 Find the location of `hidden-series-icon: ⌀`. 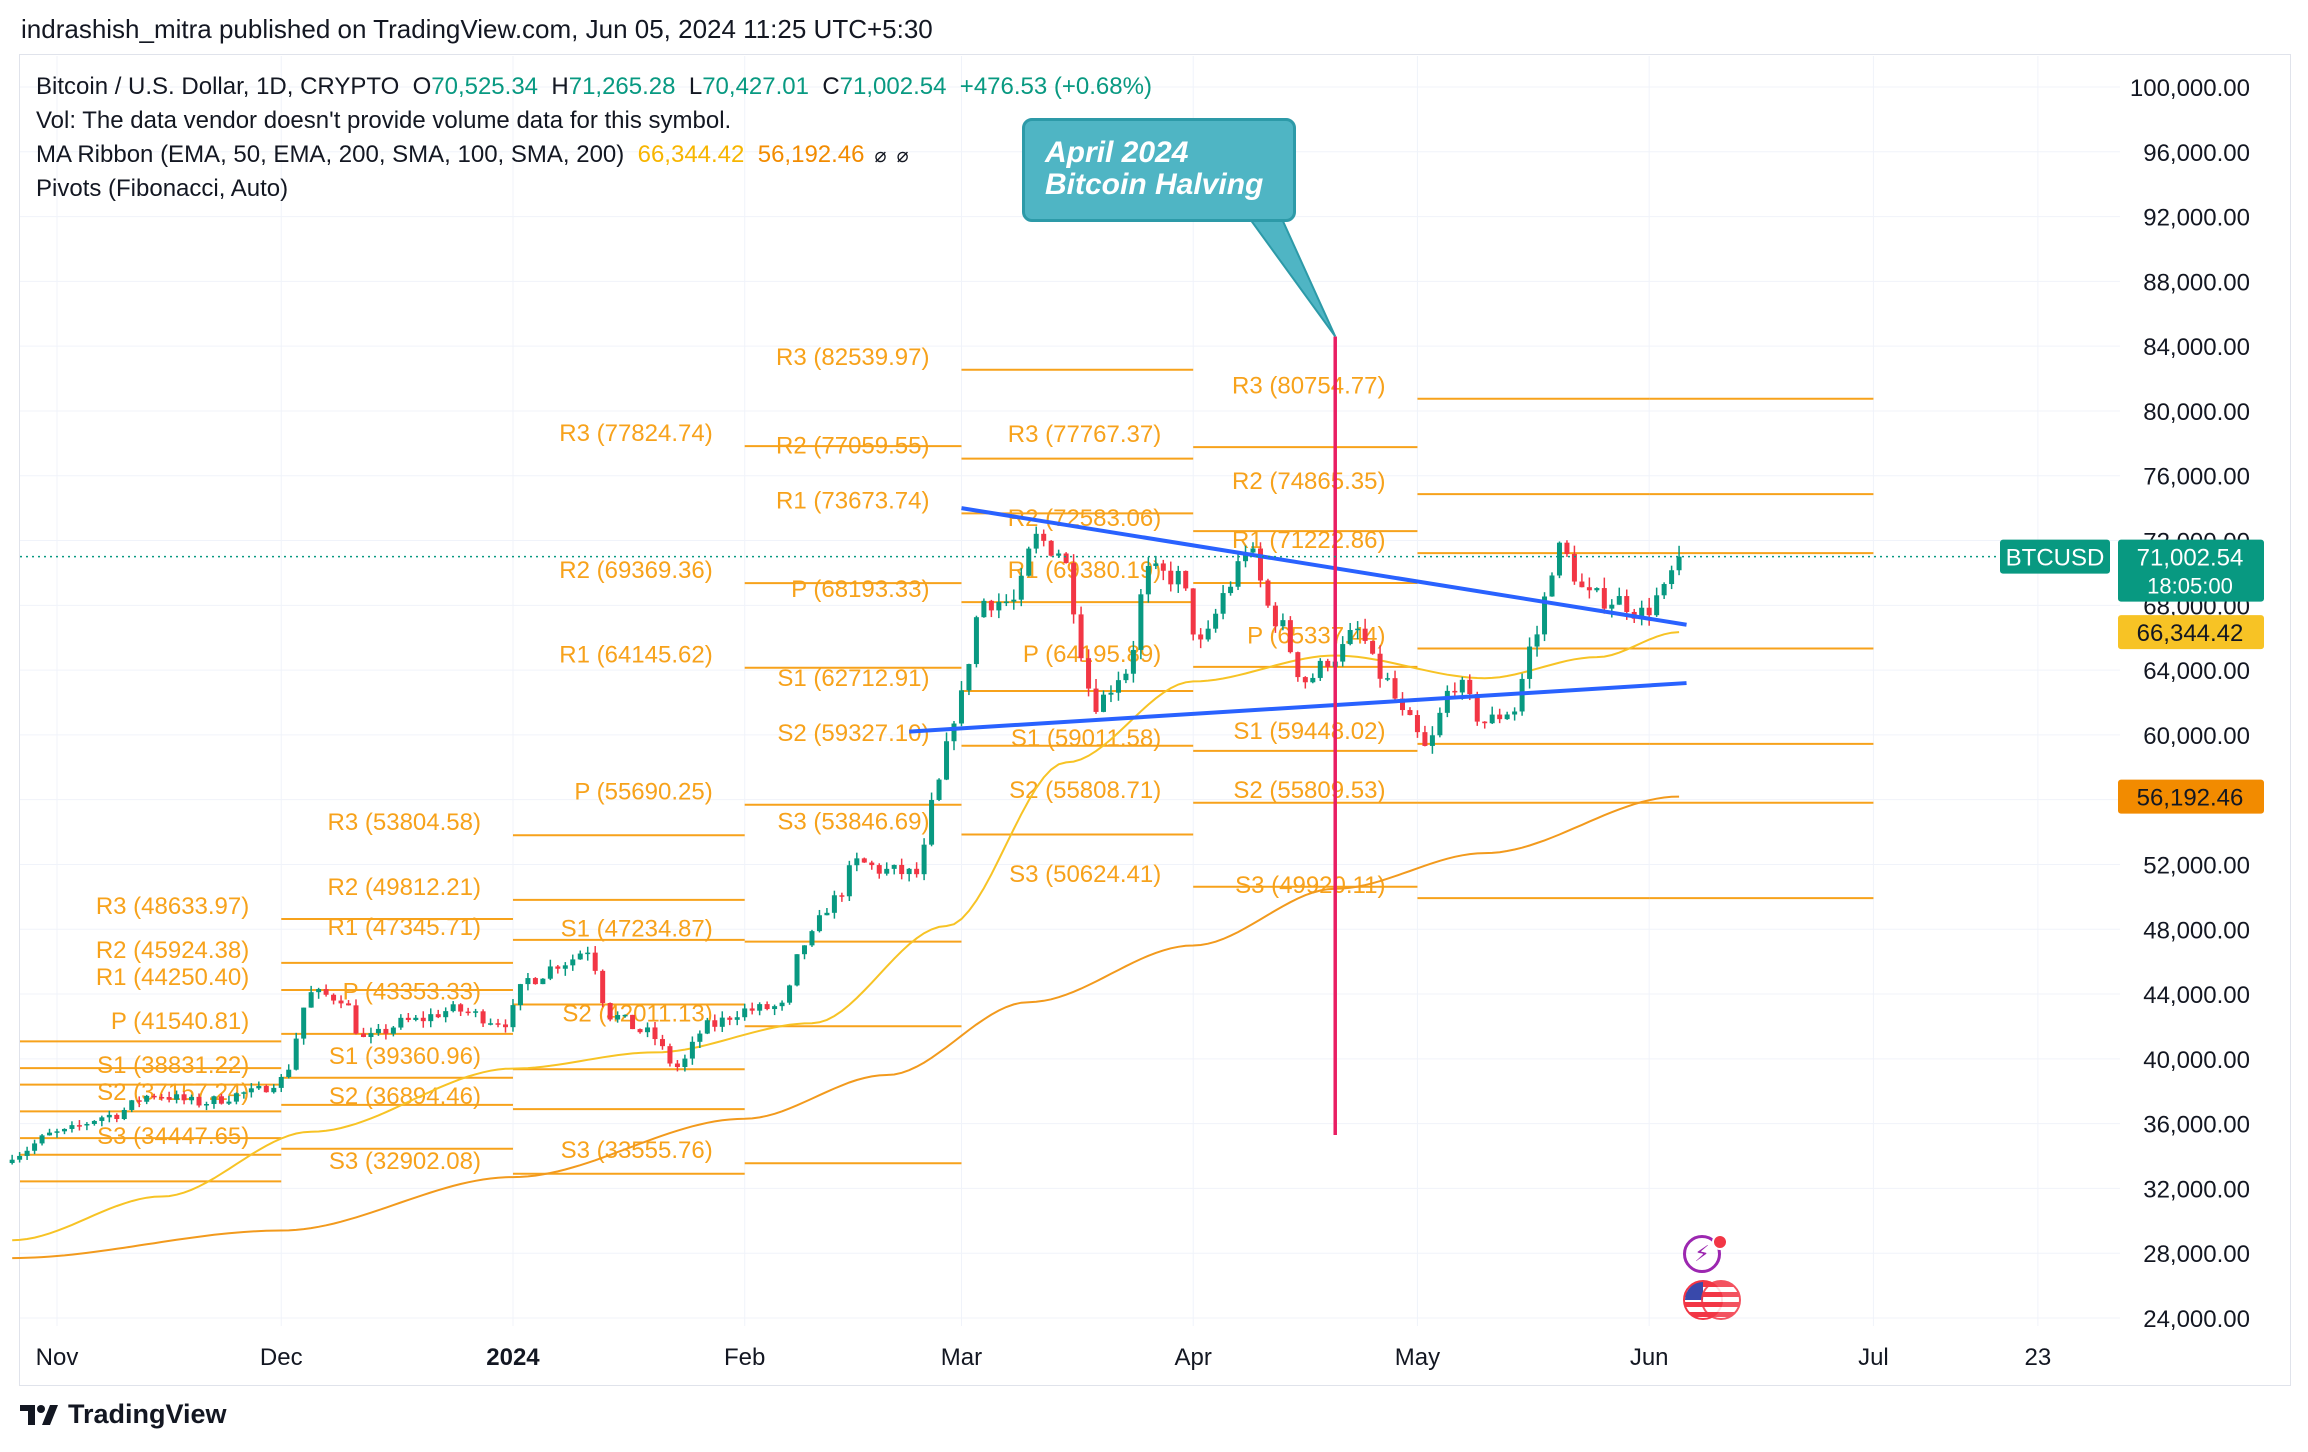

hidden-series-icon: ⌀ is located at coordinates (880, 156).